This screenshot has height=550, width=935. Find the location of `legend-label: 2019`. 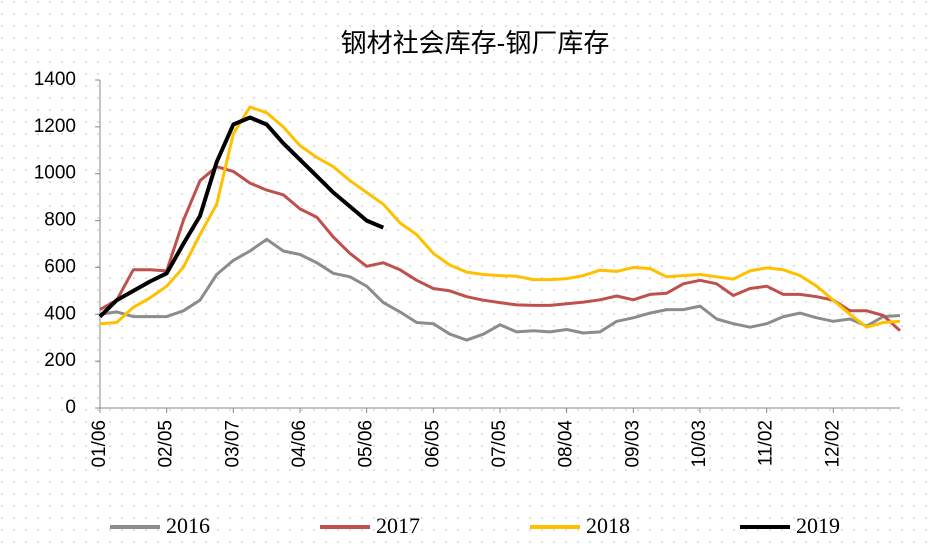

legend-label: 2019 is located at coordinates (818, 525).